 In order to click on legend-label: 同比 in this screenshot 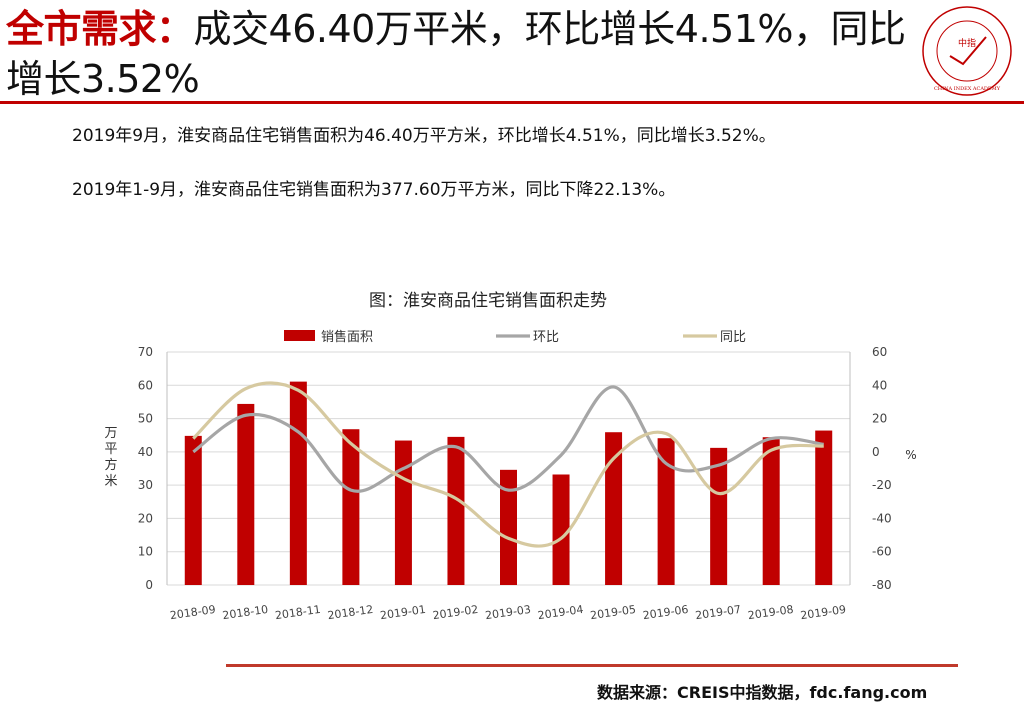, I will do `click(733, 337)`.